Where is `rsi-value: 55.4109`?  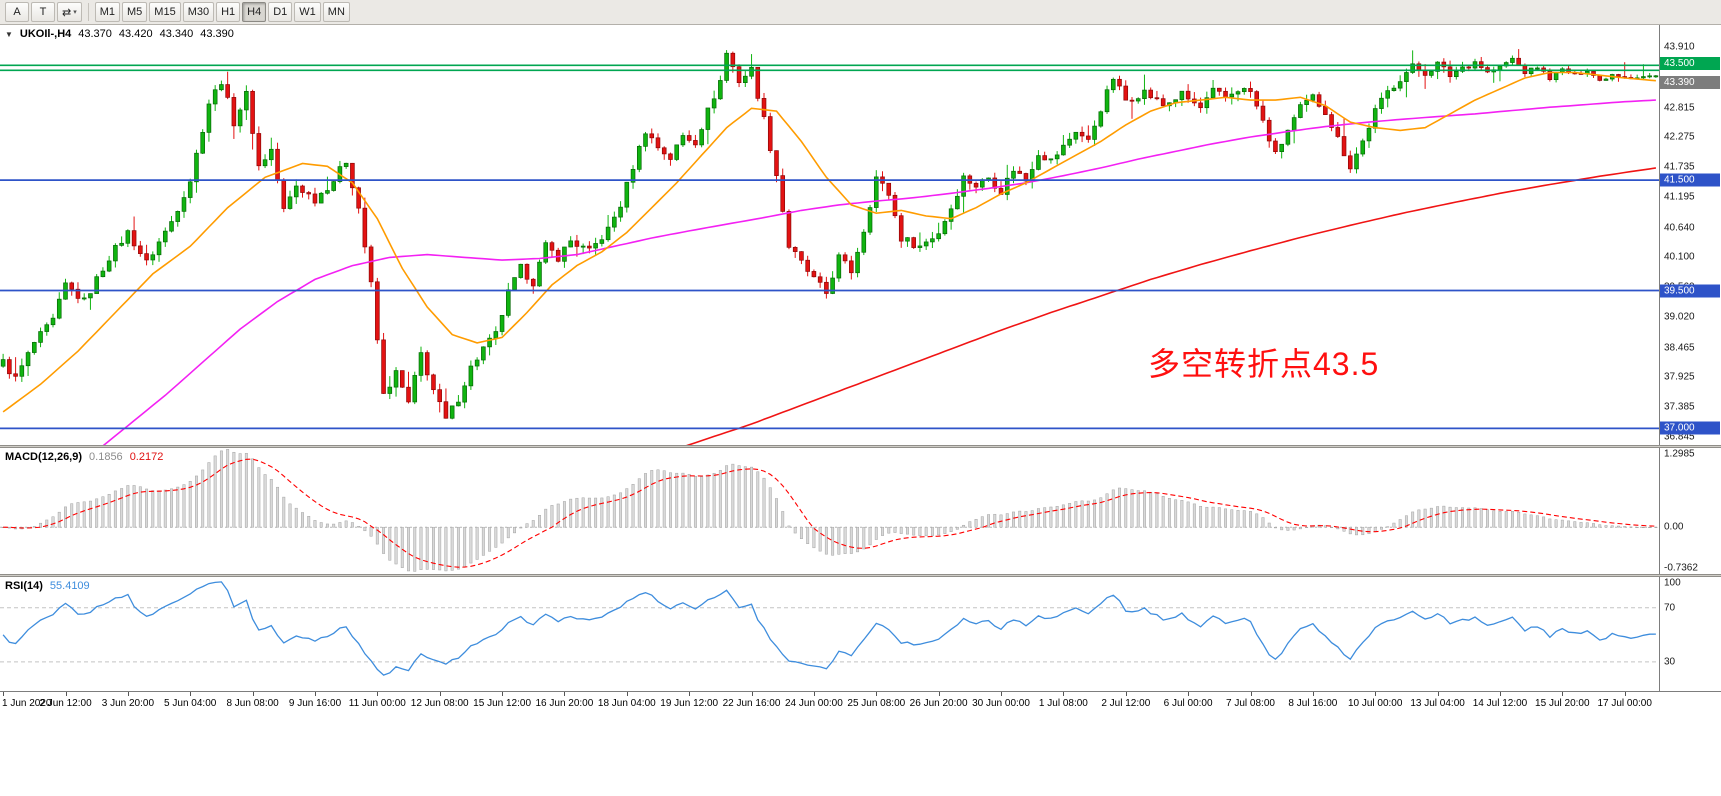 rsi-value: 55.4109 is located at coordinates (69, 586).